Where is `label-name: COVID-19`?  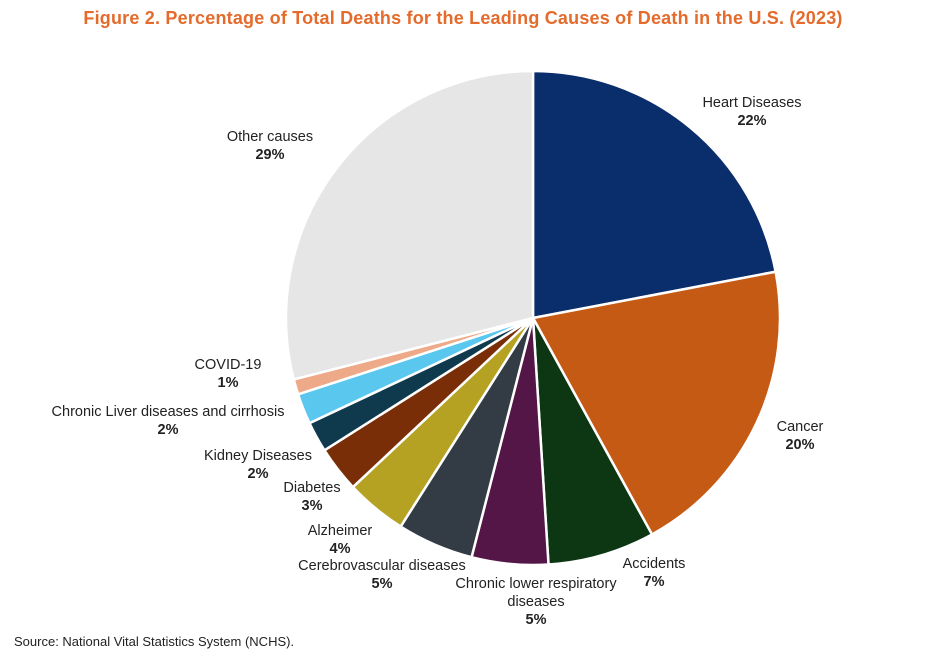
label-name: COVID-19 is located at coordinates (228, 365).